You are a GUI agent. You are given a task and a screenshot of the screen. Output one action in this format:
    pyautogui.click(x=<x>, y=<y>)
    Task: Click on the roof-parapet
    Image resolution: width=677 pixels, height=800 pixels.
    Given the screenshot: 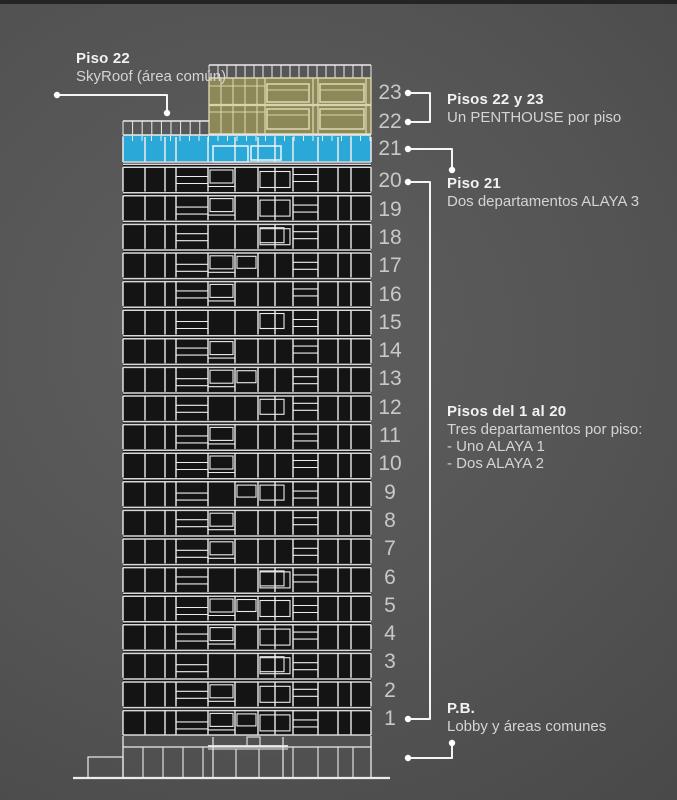 What is the action you would take?
    pyautogui.click(x=290, y=71)
    